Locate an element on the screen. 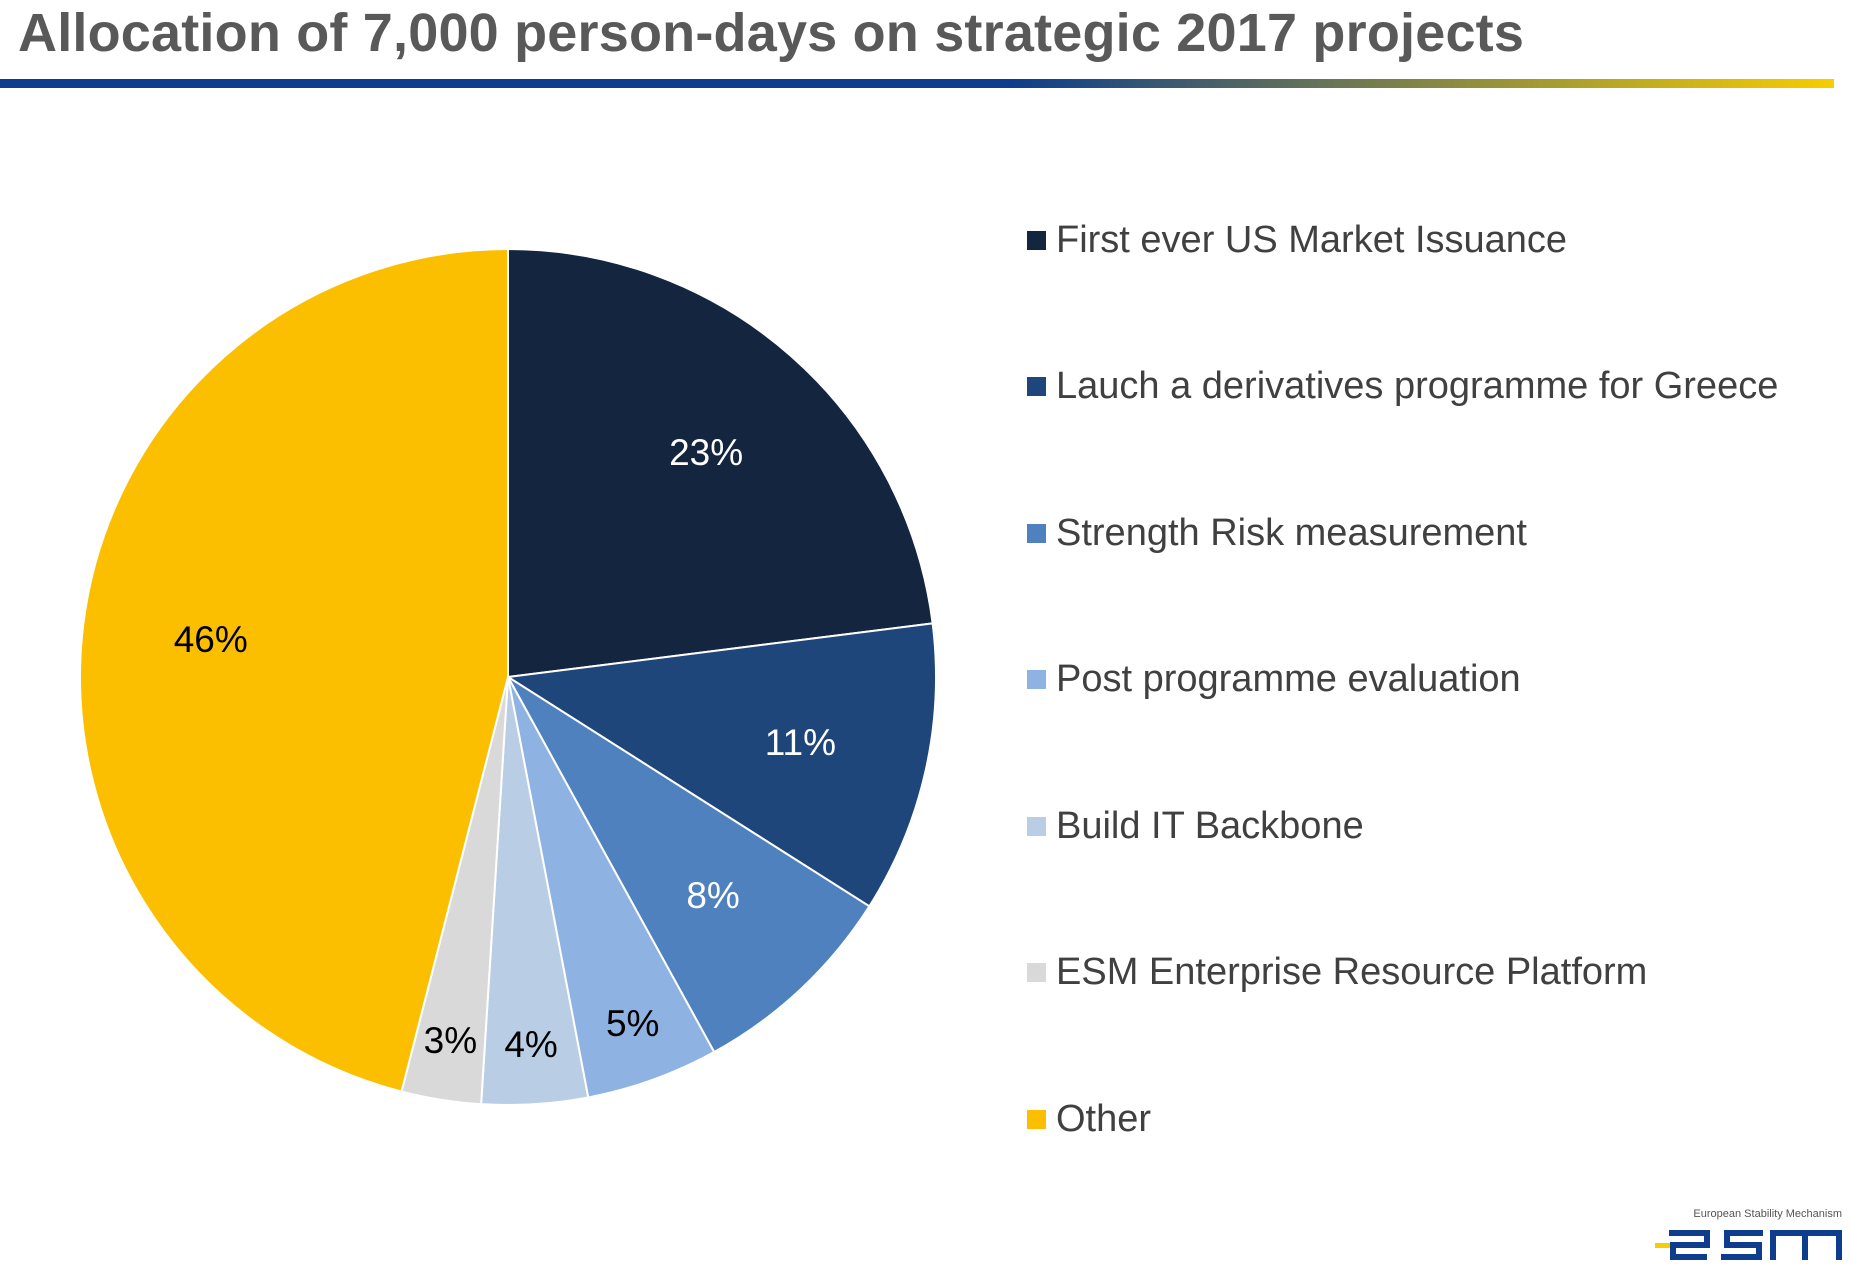 The height and width of the screenshot is (1274, 1851). esm-logo: European Stability Mechanism is located at coordinates (1750, 1239).